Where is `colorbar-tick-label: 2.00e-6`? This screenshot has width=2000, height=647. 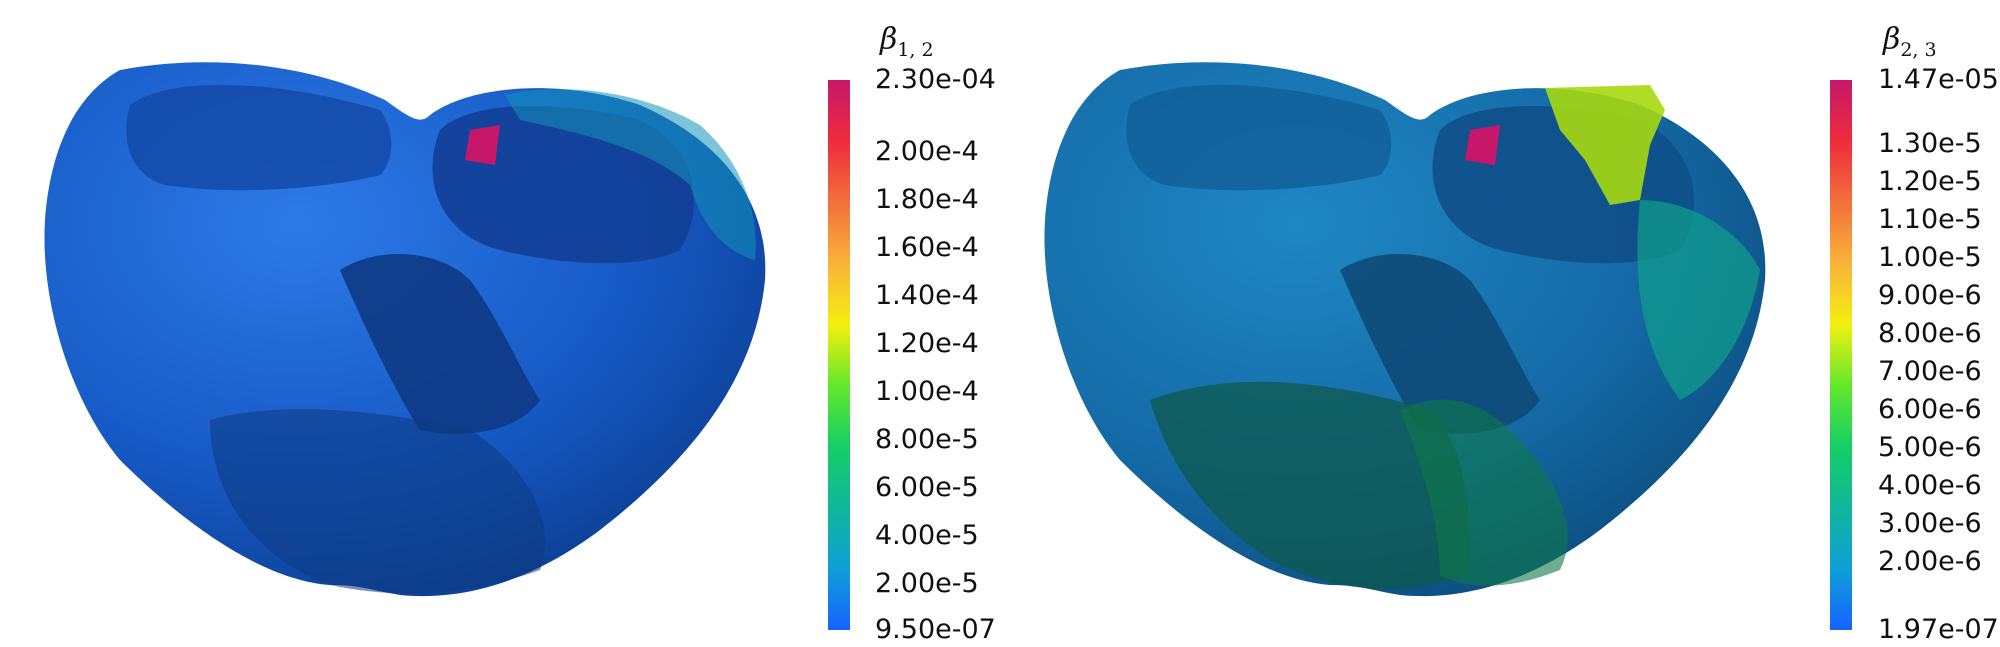
colorbar-tick-label: 2.00e-6 is located at coordinates (1930, 561).